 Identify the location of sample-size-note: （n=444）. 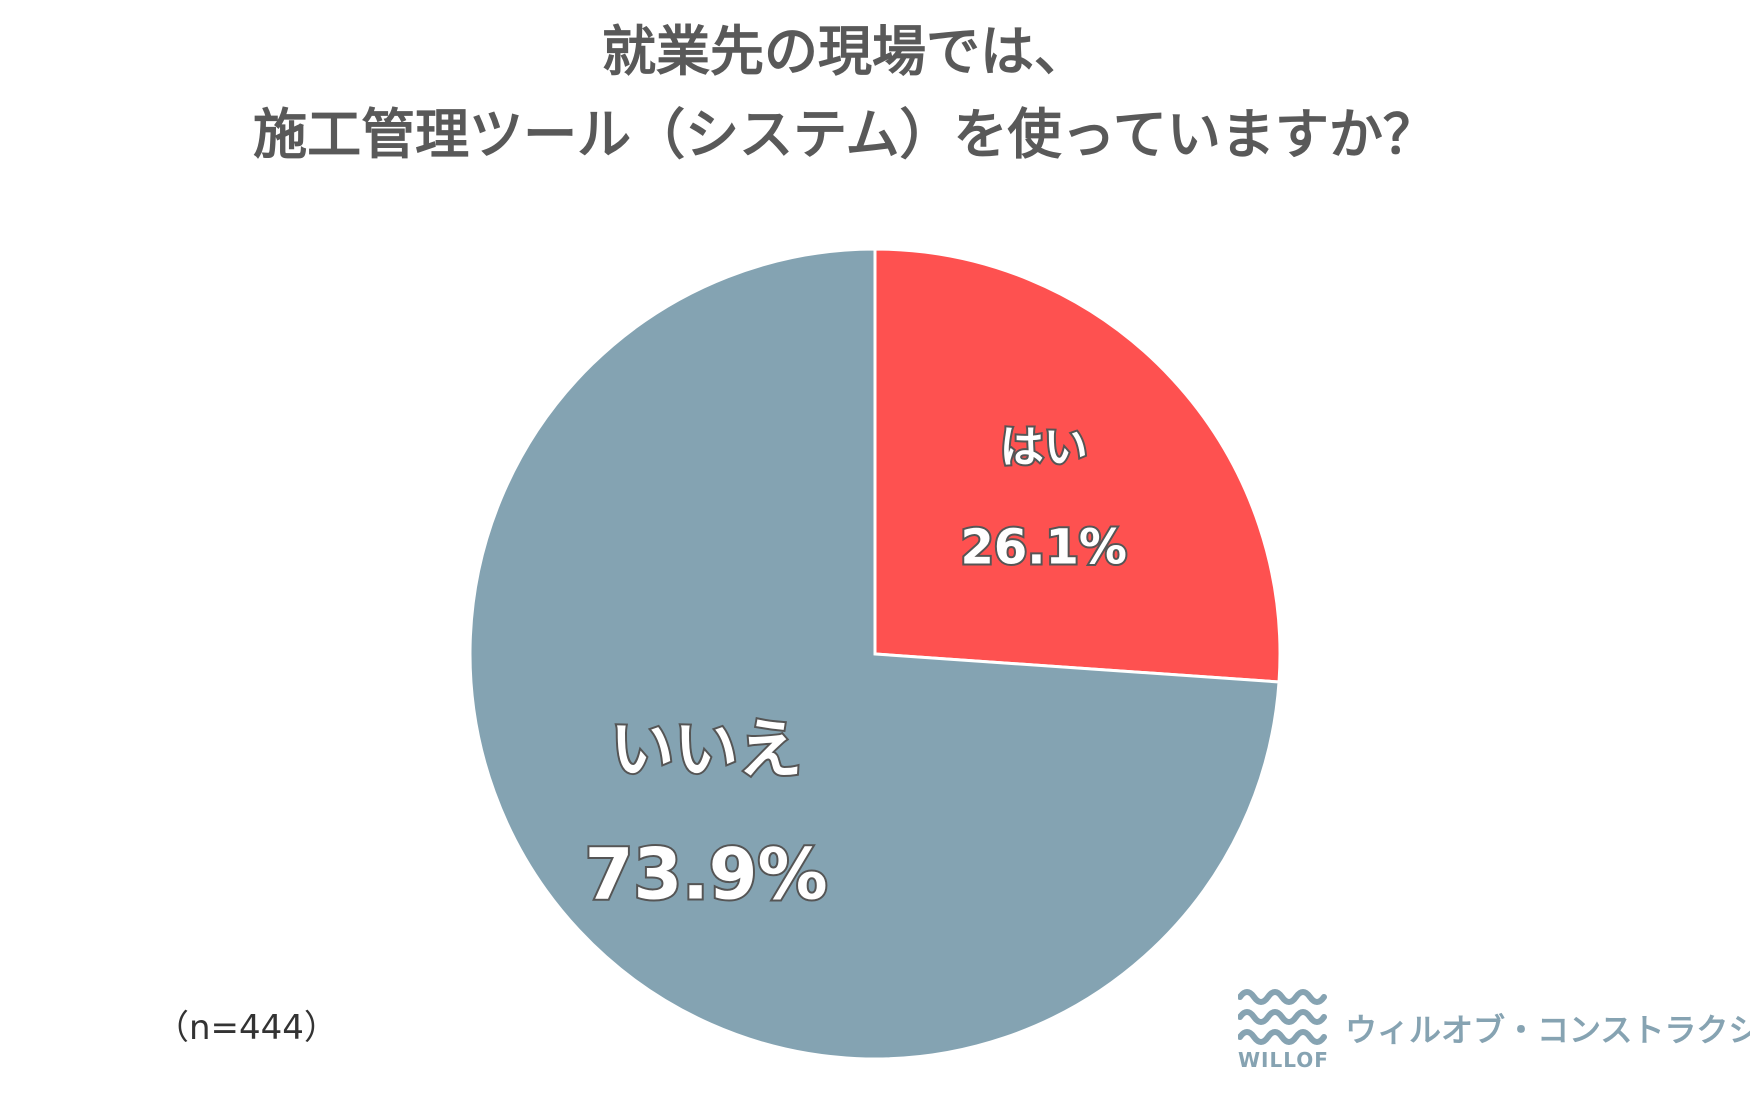
(246, 1028).